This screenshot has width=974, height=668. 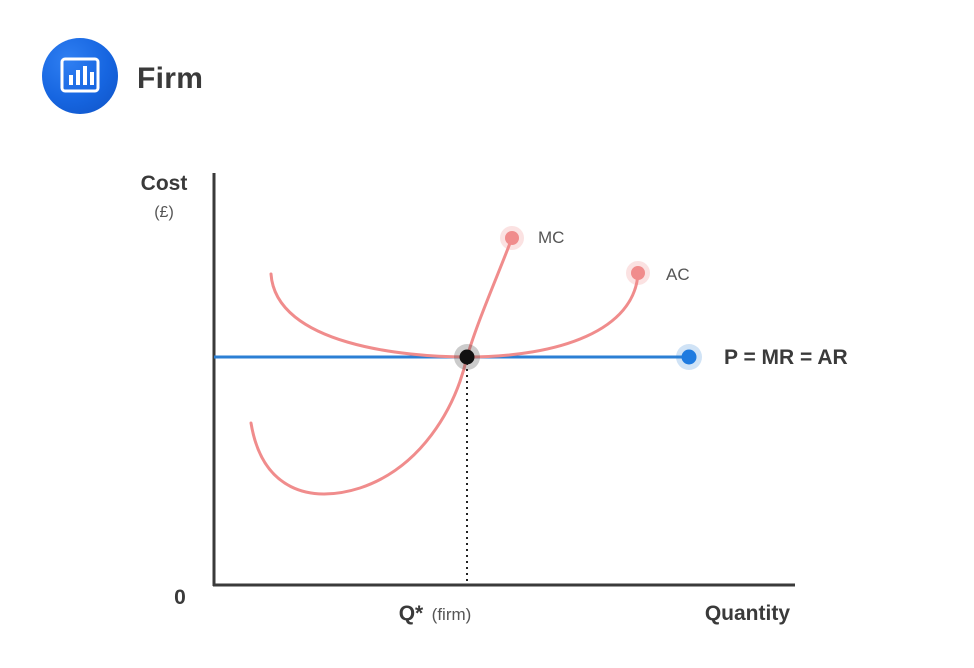 What do you see at coordinates (454, 315) in the screenshot?
I see `ac-curve` at bounding box center [454, 315].